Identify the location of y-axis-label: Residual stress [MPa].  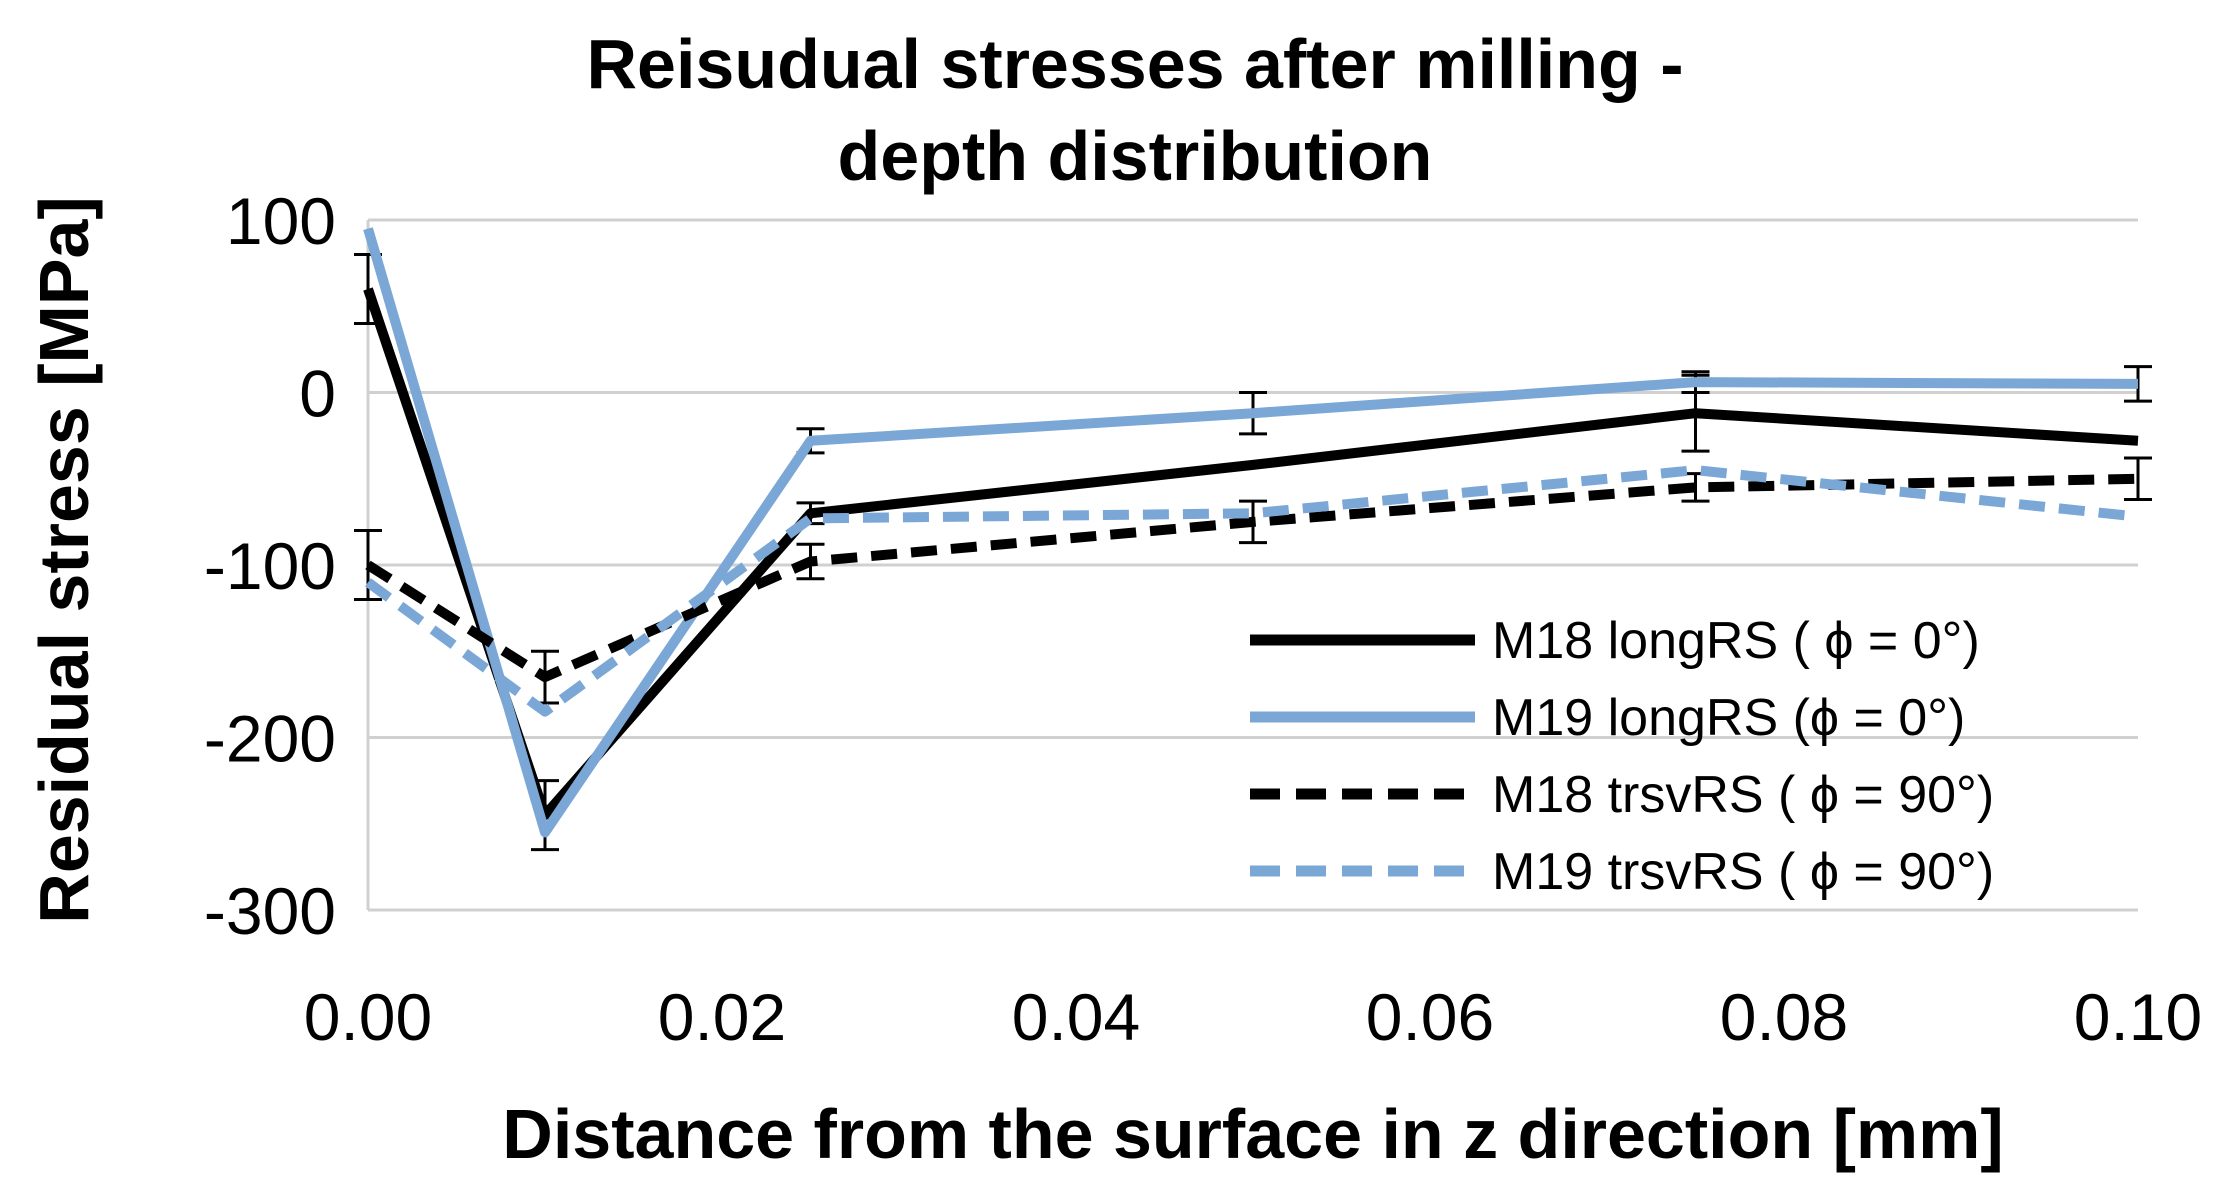
(64, 559).